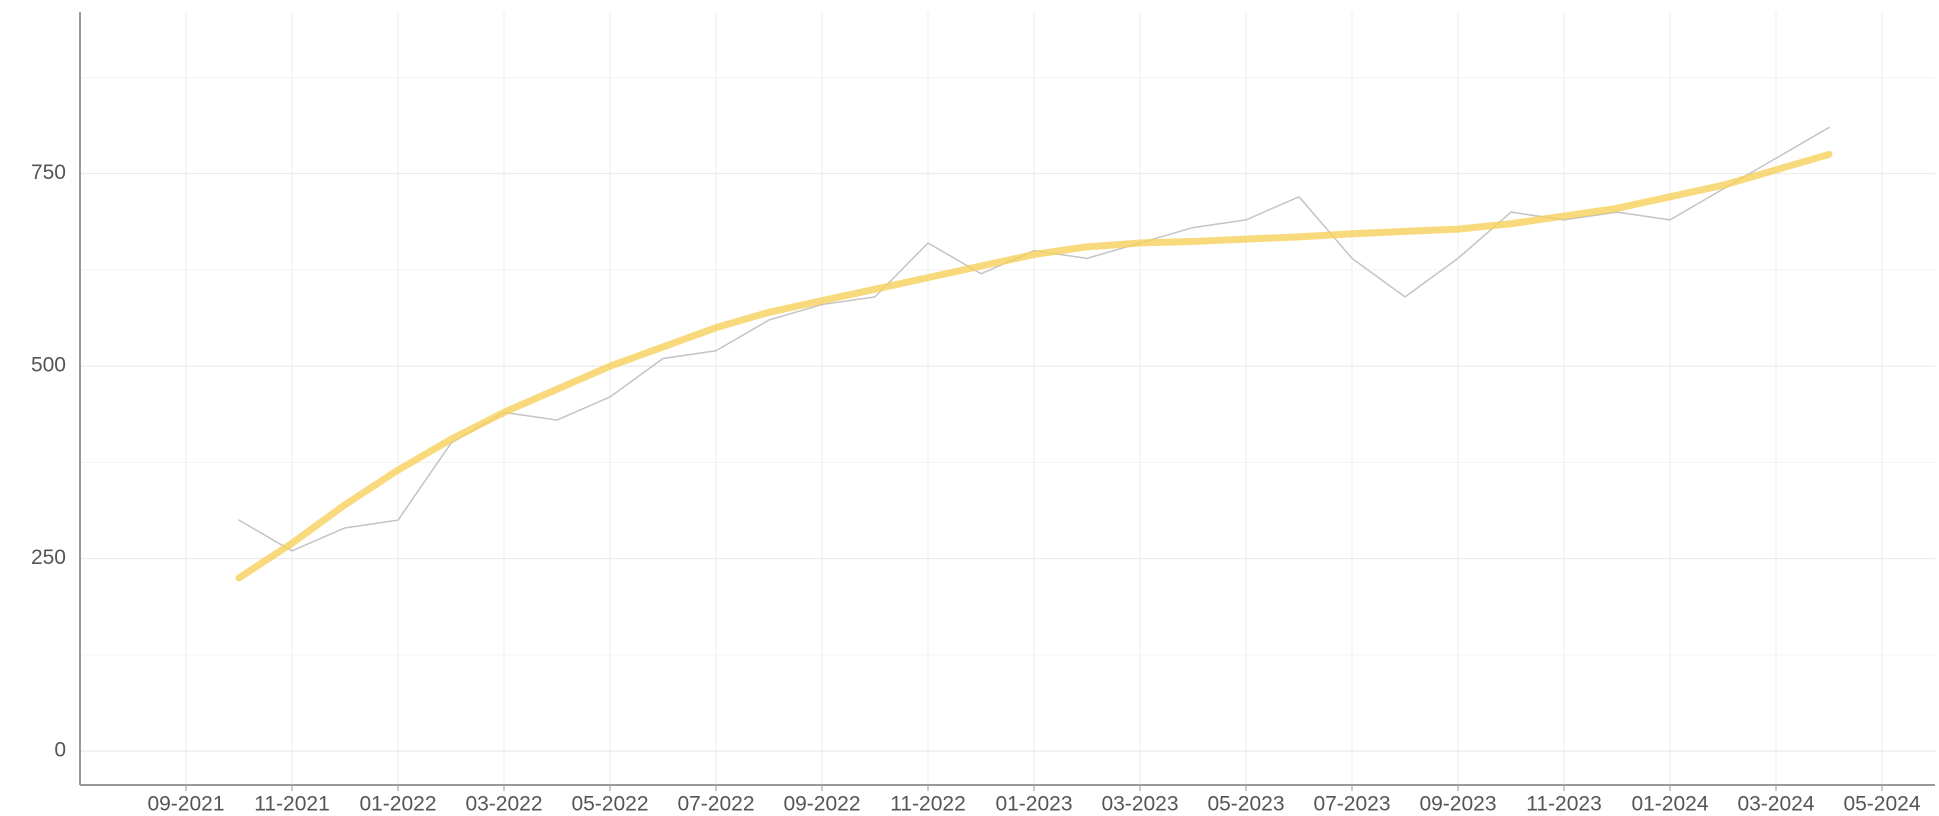 The width and height of the screenshot is (1939, 816). Describe the element at coordinates (1775, 802) in the screenshot. I see `x-tick-label: 03-2024` at that location.